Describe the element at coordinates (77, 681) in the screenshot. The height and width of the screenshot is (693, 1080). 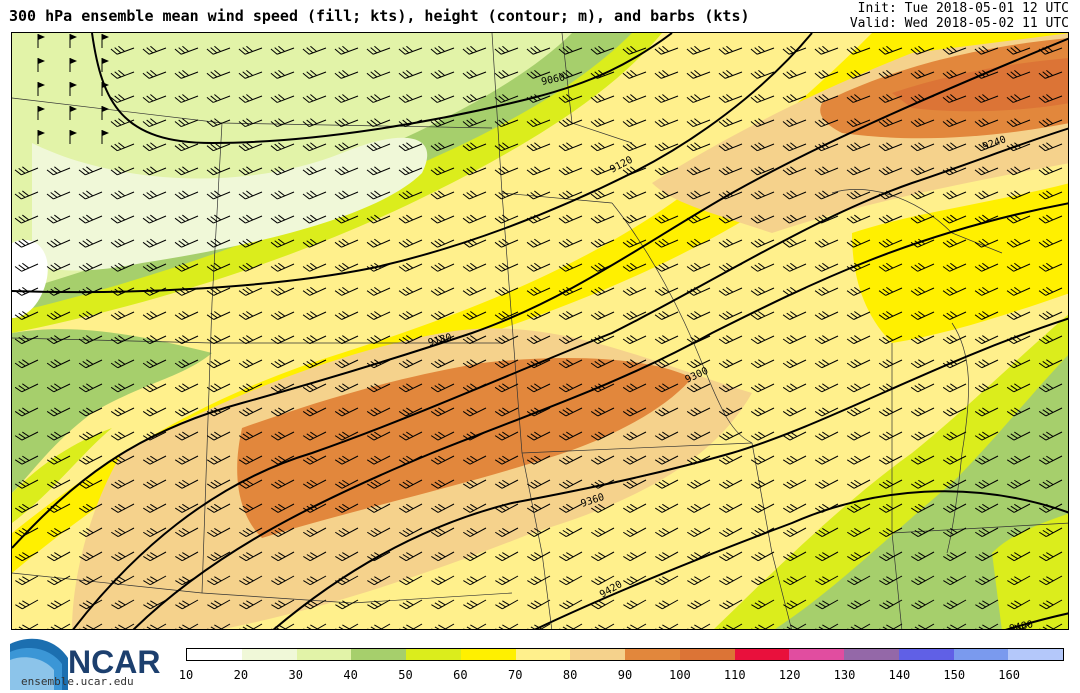
I see `logo-url: ensemble.ucar.edu` at that location.